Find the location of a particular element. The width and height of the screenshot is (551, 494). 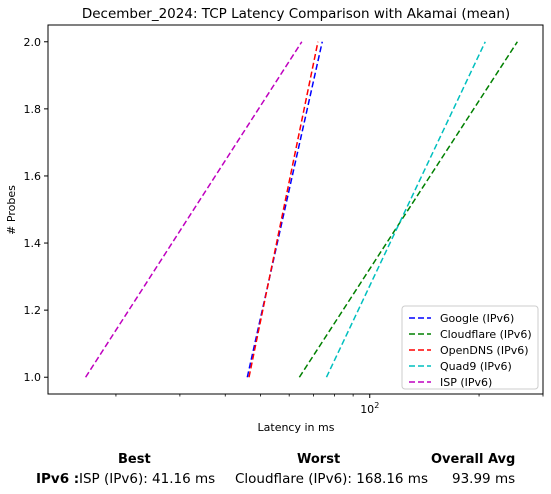

y-tick-label: 1.8 is located at coordinates (33, 109).